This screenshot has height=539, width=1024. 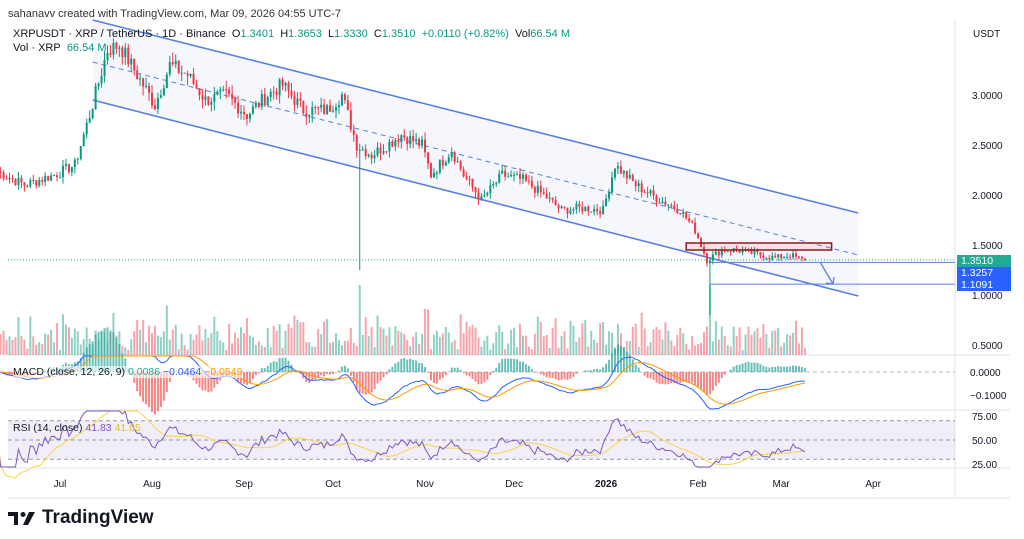 I want to click on macd-value: −0.0464, so click(x=182, y=372).